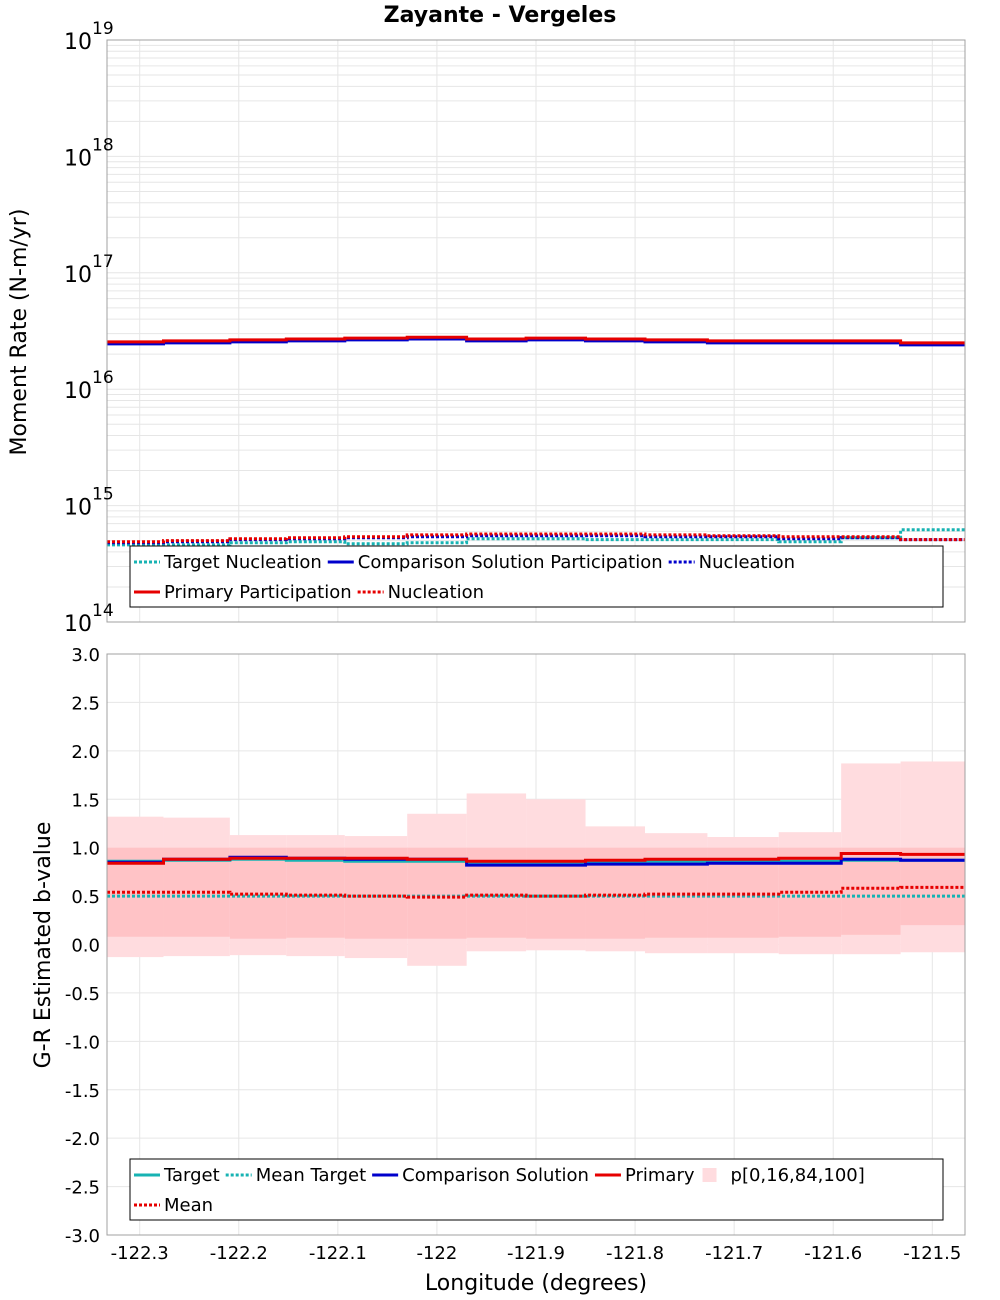 The width and height of the screenshot is (1000, 1300). Describe the element at coordinates (82, 1188) in the screenshot. I see `y-tick-label: -2.5` at that location.